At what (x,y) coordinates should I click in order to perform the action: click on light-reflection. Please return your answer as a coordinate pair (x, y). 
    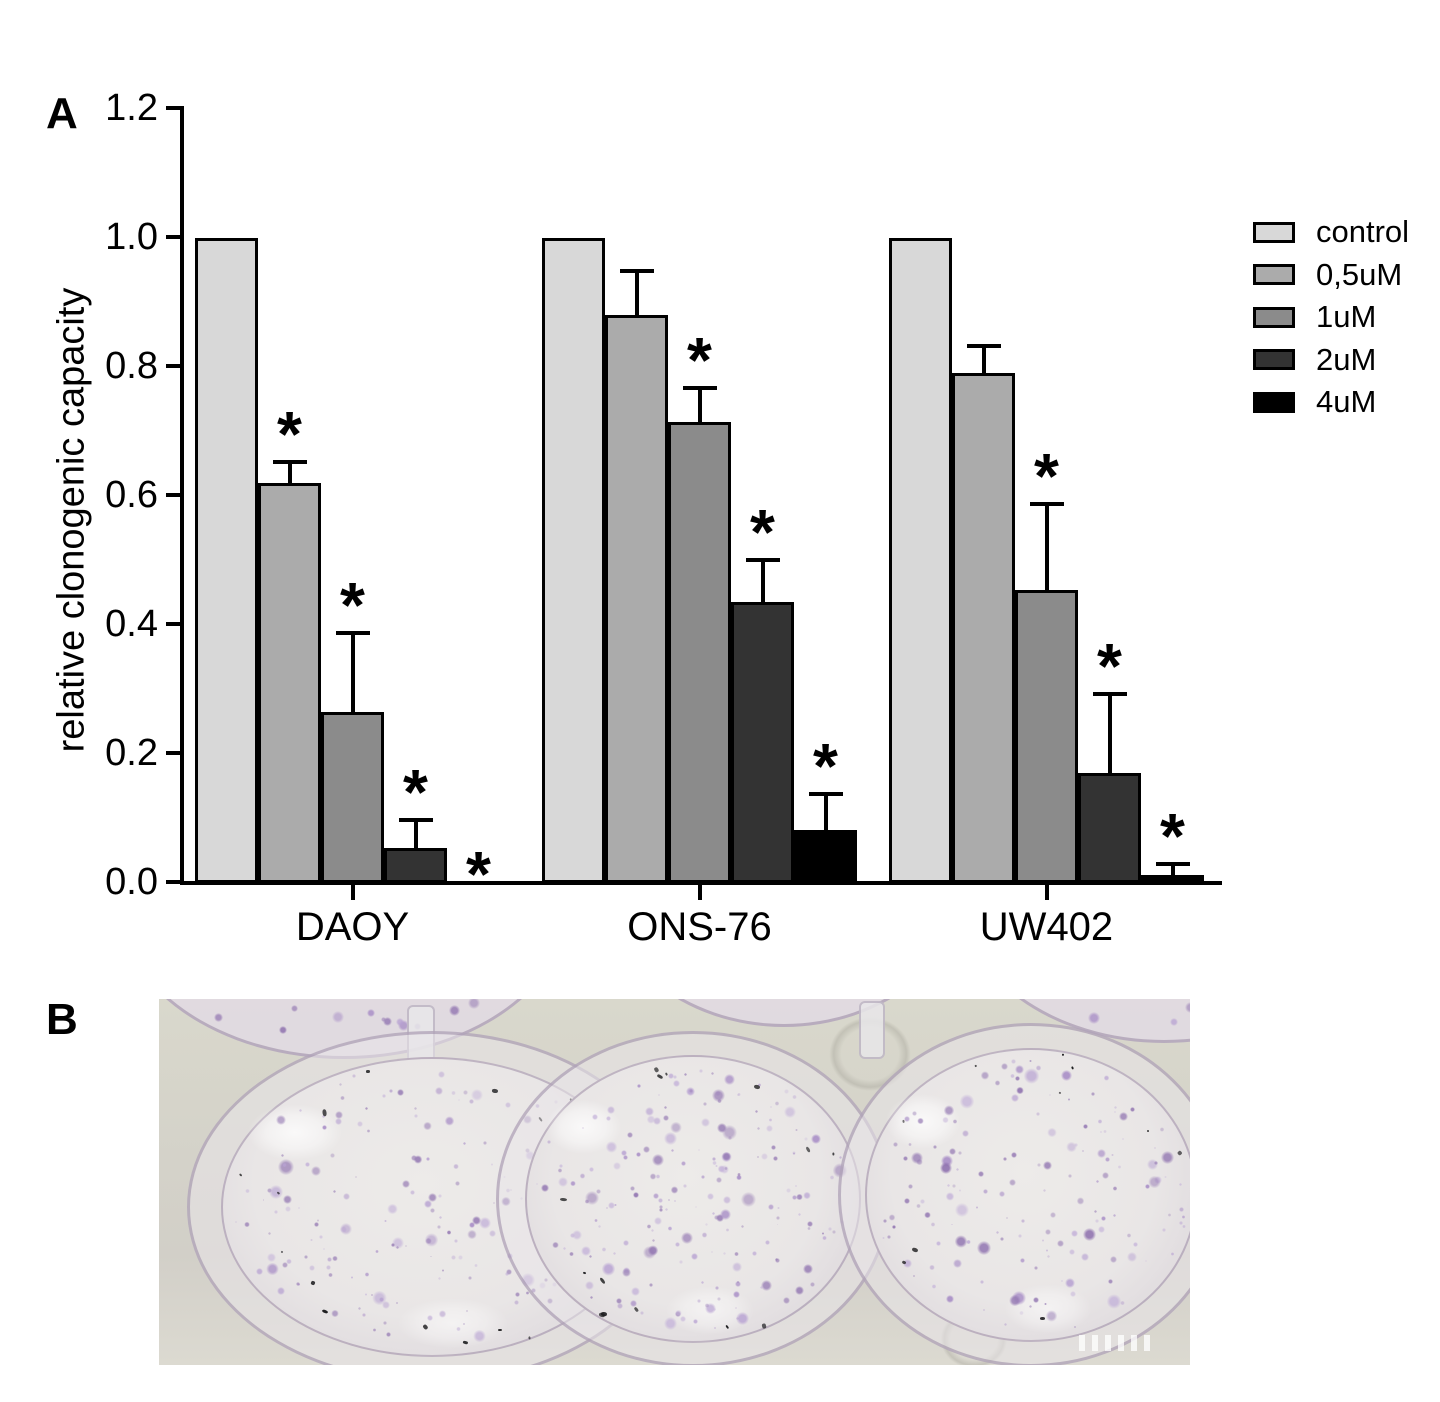
    Looking at the image, I should click on (584, 1127).